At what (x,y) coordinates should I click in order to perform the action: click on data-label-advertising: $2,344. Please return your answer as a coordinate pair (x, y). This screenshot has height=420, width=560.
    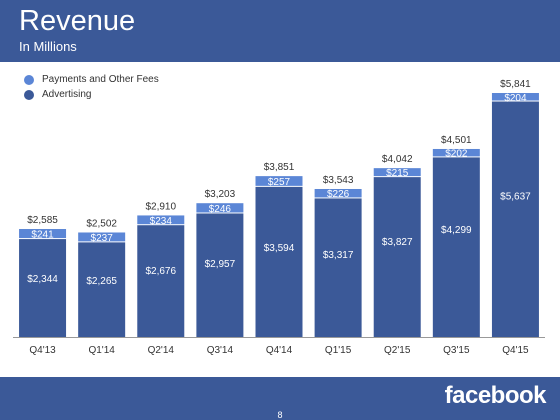
    Looking at the image, I should click on (42, 279).